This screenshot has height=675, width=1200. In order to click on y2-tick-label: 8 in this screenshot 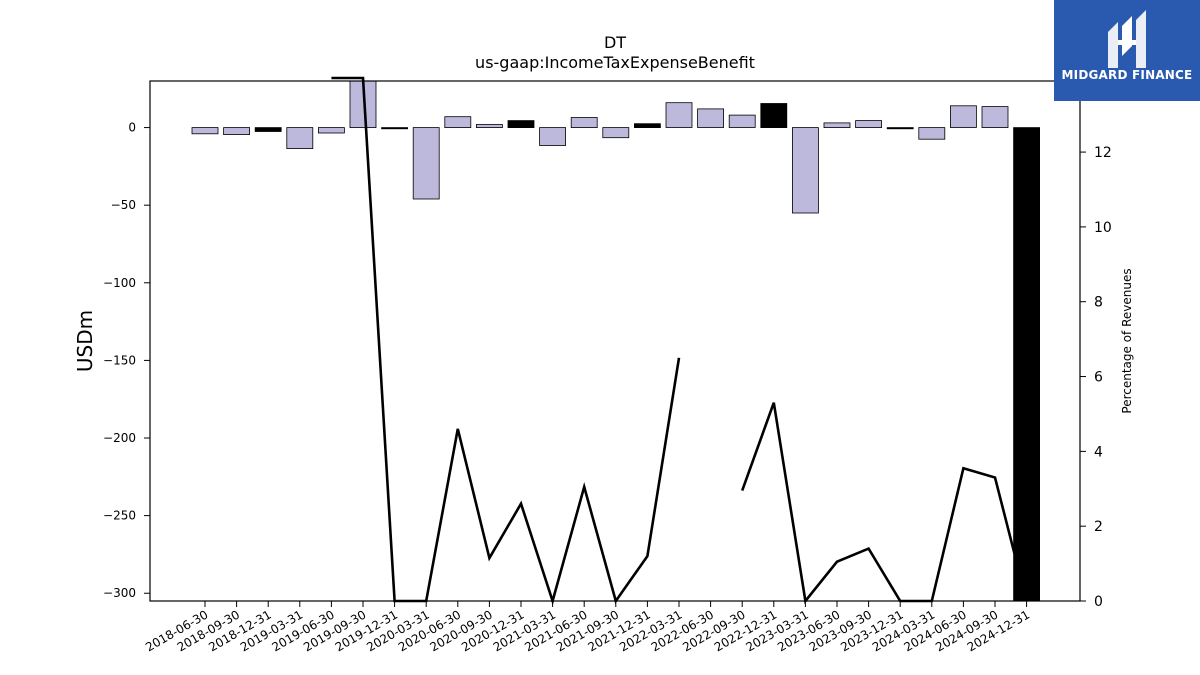, I will do `click(1098, 303)`.